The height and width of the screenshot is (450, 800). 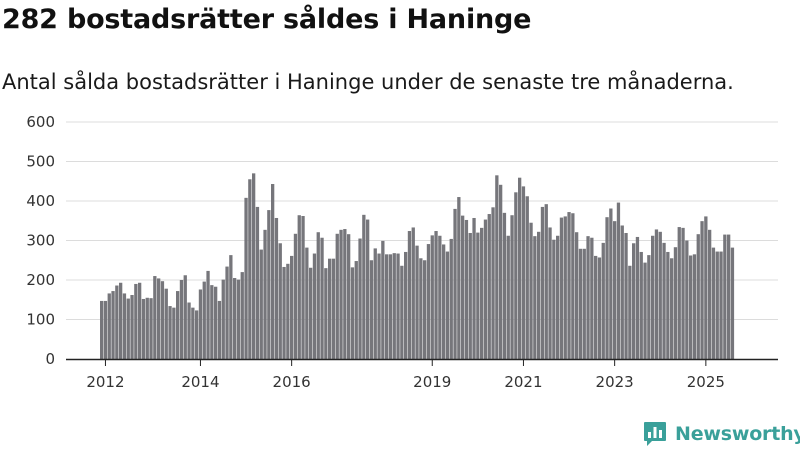 What do you see at coordinates (655, 434) in the screenshot?
I see `newsworthy-logo-icon` at bounding box center [655, 434].